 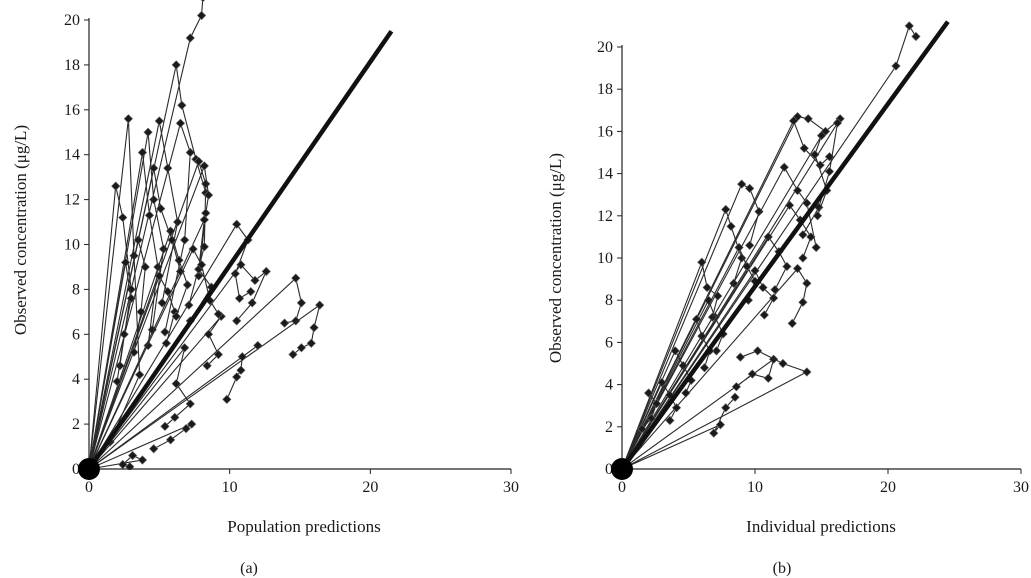 I want to click on panel-a-series-7-line, so click(x=110, y=327).